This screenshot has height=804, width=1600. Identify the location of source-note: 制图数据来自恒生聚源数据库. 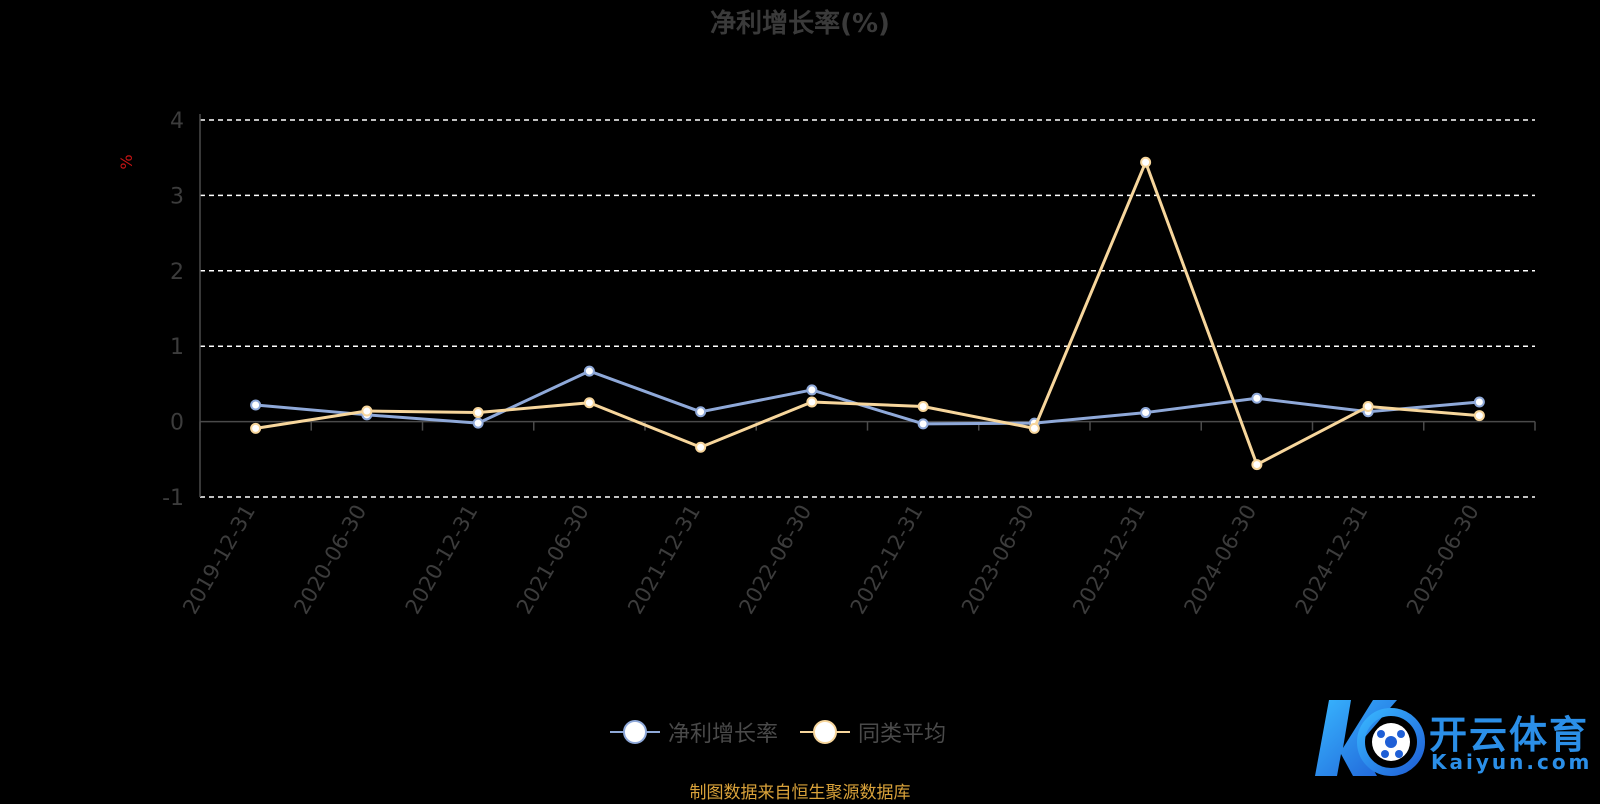
(800, 793).